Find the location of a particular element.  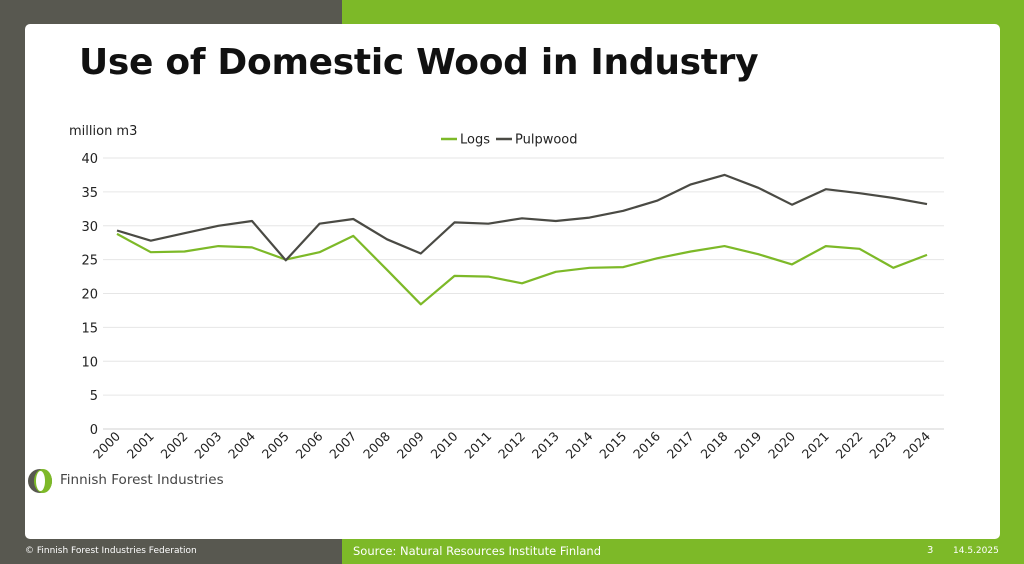

x-tick-label: 2023 is located at coordinates (882, 445).